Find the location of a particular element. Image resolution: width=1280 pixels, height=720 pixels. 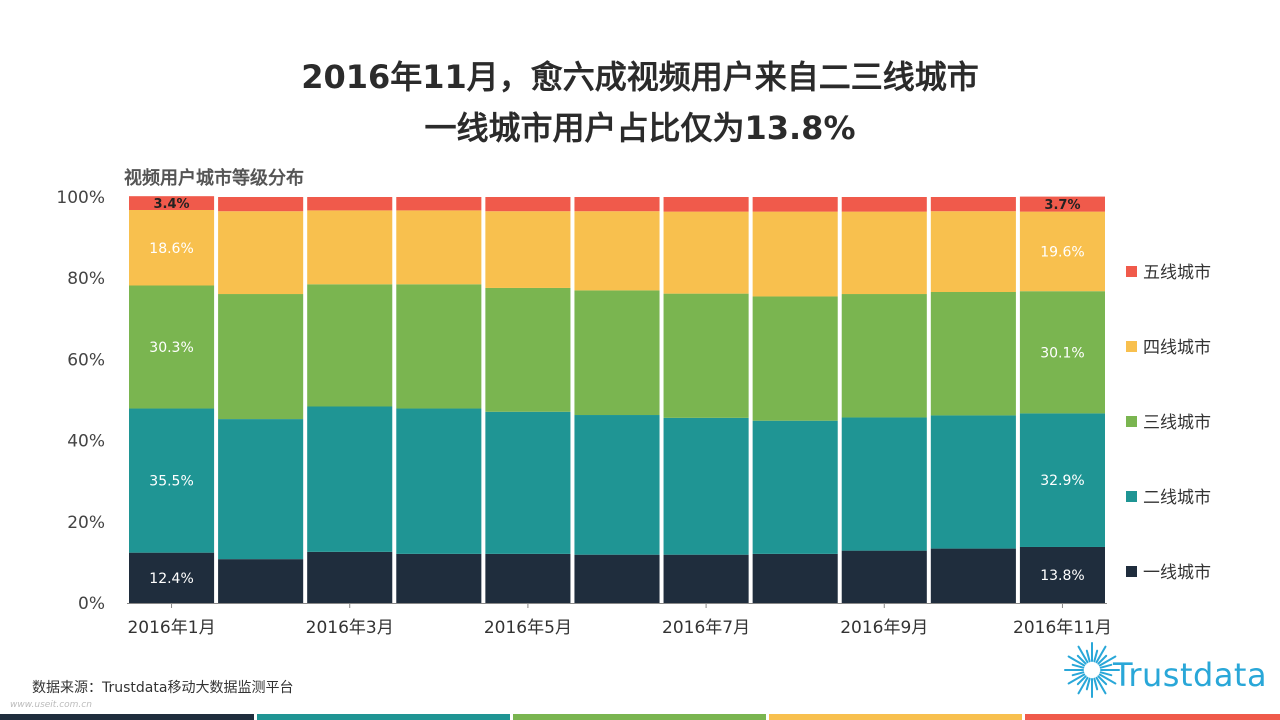

legend-label: 三线城市 is located at coordinates (1177, 423).